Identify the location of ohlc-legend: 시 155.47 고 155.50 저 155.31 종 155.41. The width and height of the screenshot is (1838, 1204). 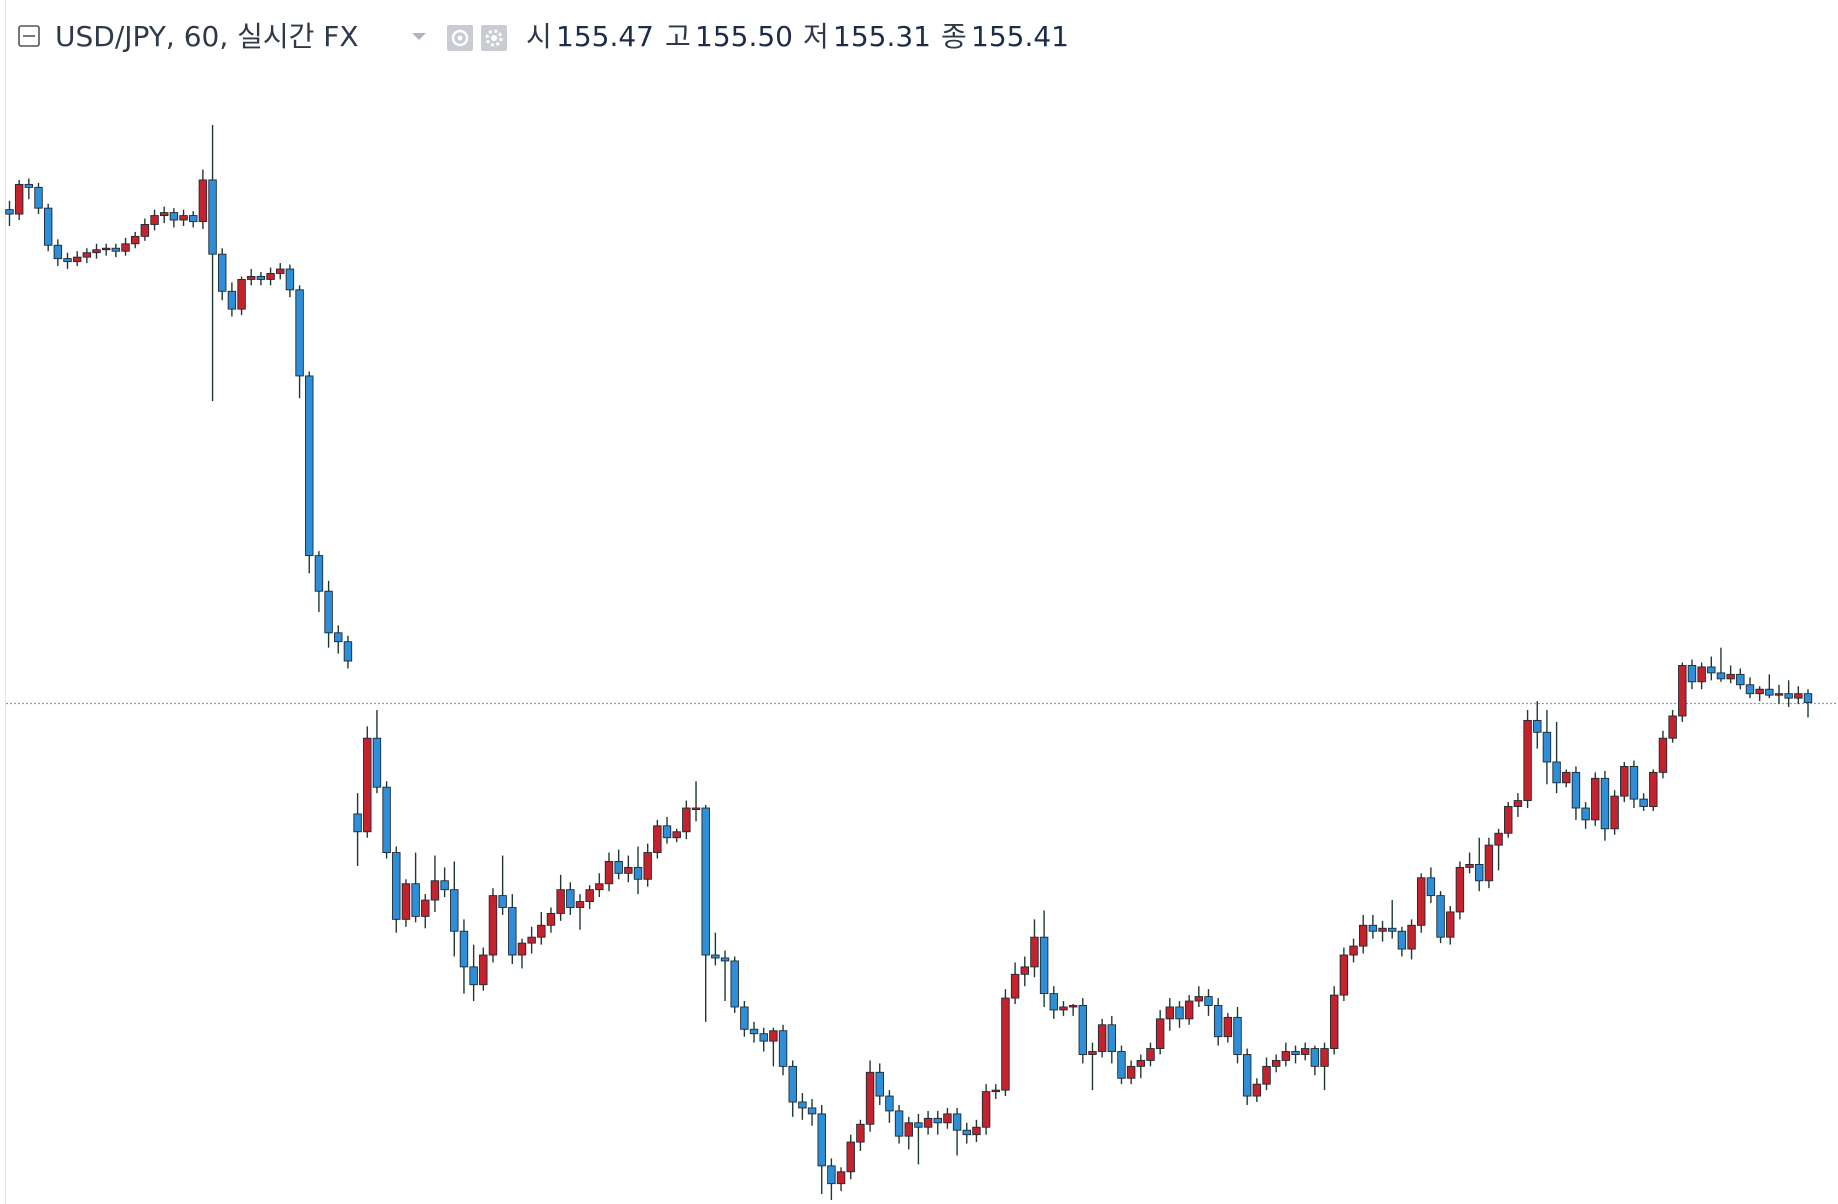
(797, 36).